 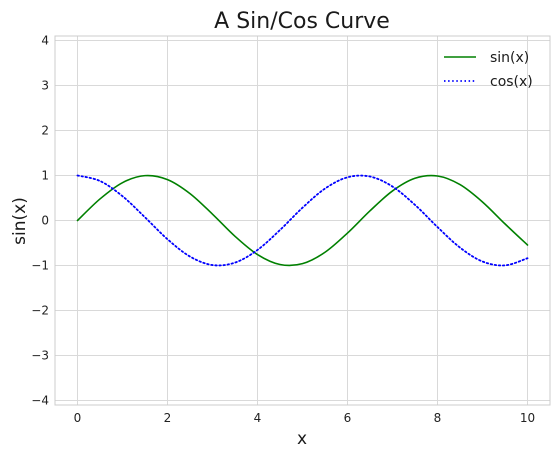 I want to click on x-tick-label: 4, so click(x=258, y=418).